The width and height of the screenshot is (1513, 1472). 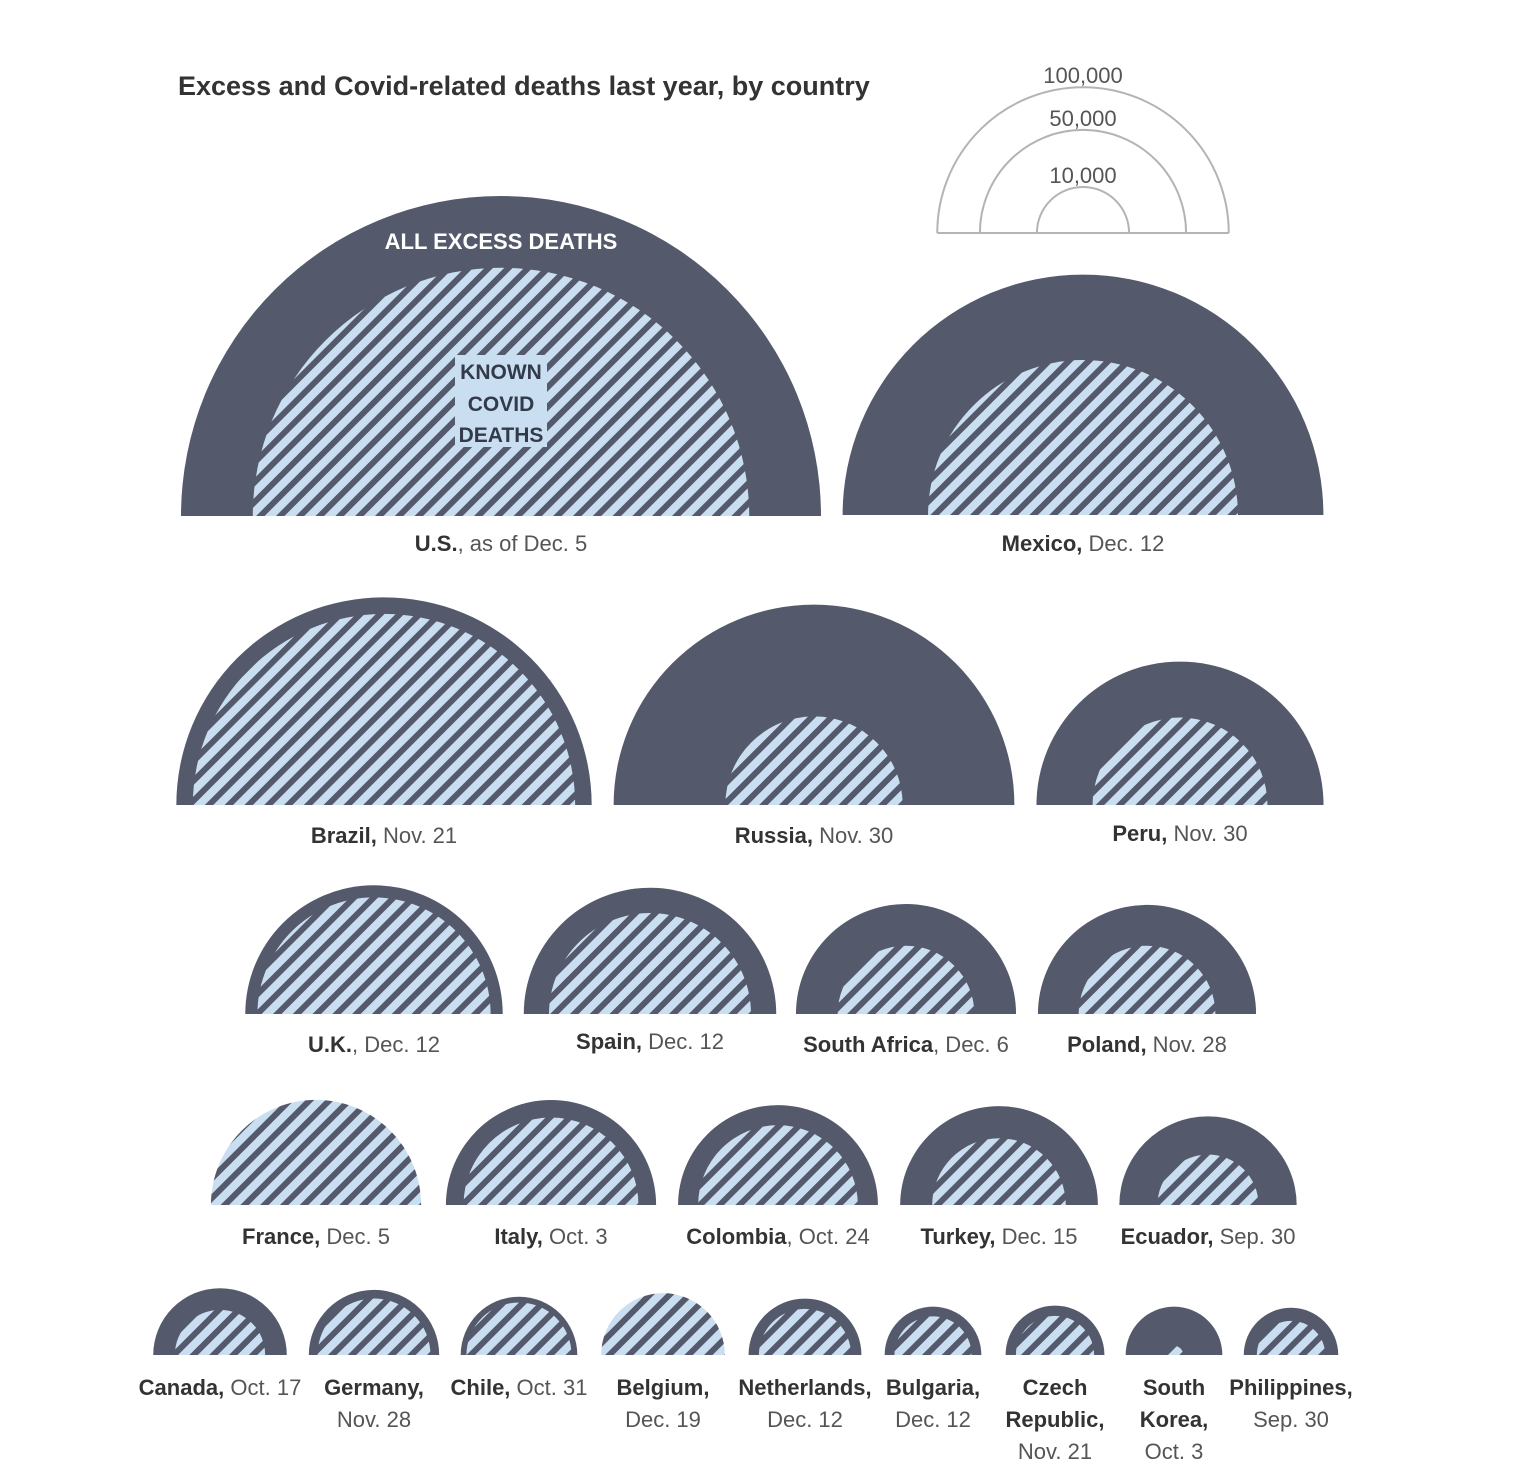 What do you see at coordinates (1082, 175) in the screenshot?
I see `key-label-2: 10,000` at bounding box center [1082, 175].